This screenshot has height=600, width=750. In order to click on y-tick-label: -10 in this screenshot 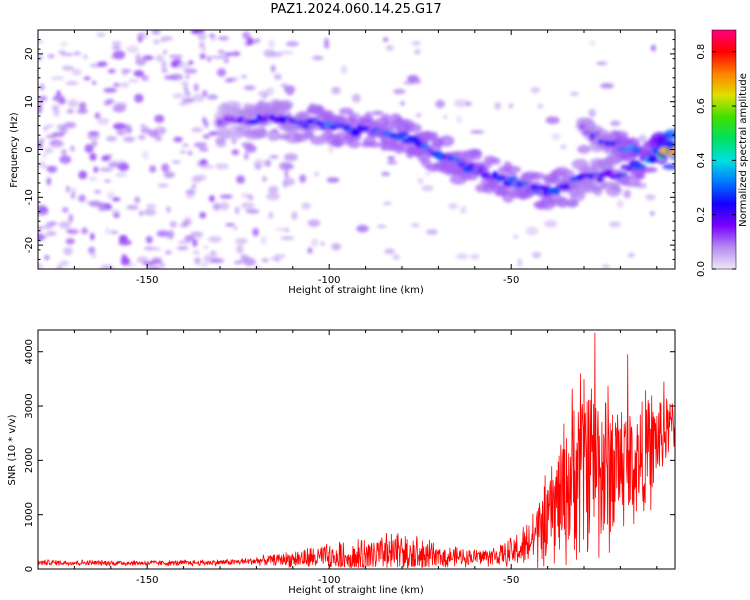, I will do `click(29, 197)`.